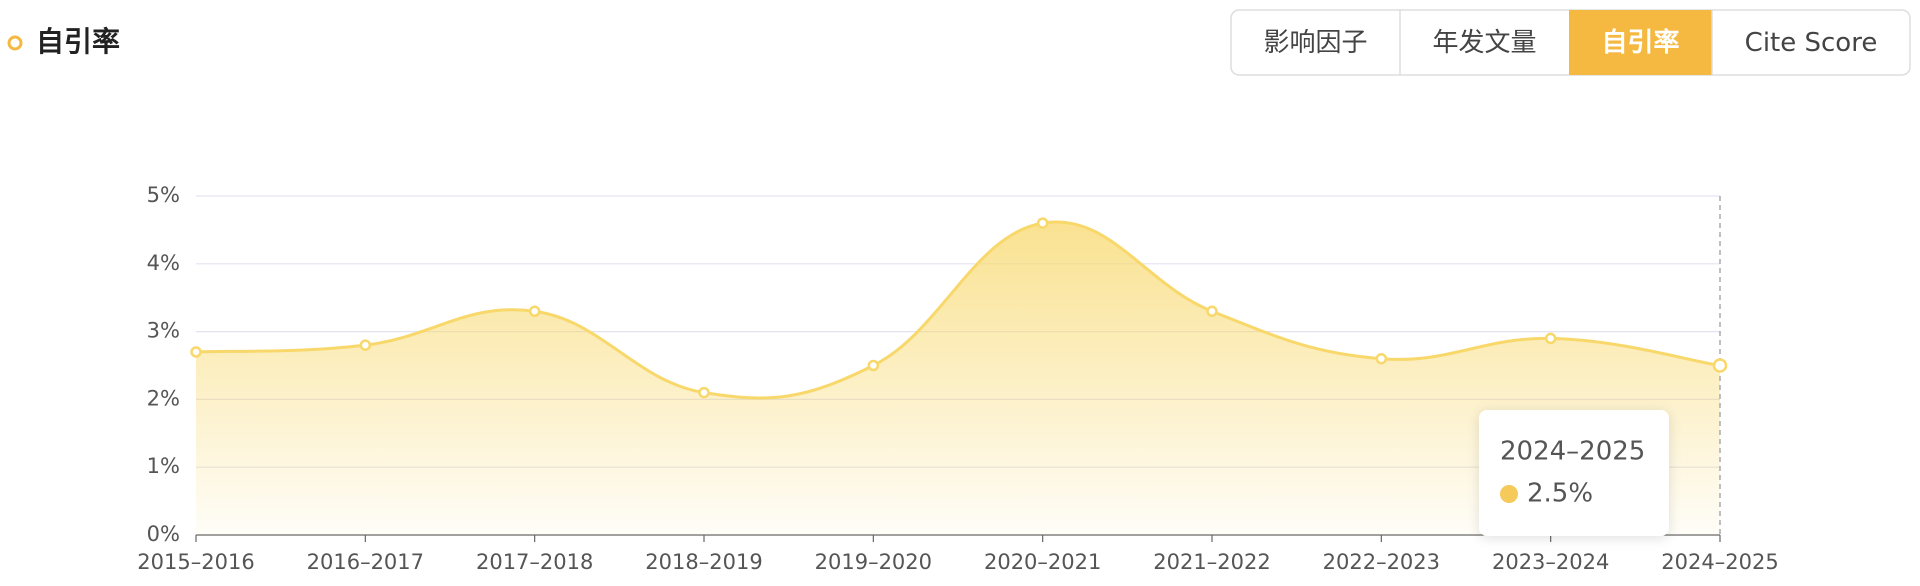 The height and width of the screenshot is (586, 1920). What do you see at coordinates (1042, 562) in the screenshot?
I see `x-tick-label: 2020–2021` at bounding box center [1042, 562].